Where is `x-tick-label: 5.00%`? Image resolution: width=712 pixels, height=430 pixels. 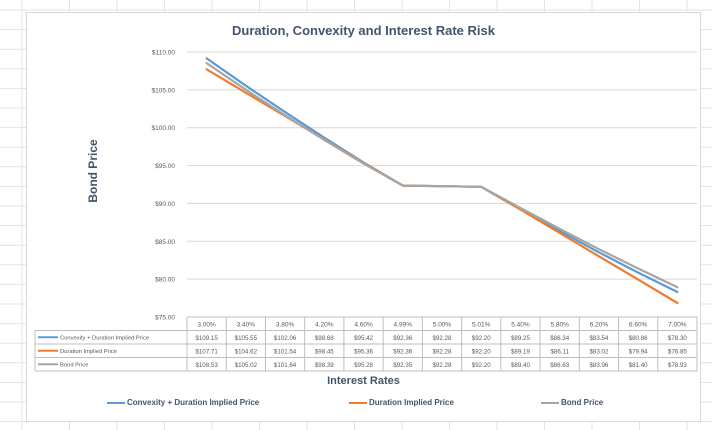
x-tick-label: 5.00% is located at coordinates (442, 325).